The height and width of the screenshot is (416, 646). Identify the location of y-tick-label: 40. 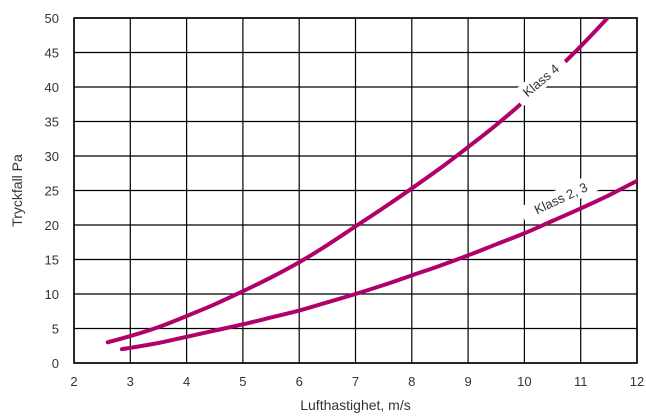
(52, 87).